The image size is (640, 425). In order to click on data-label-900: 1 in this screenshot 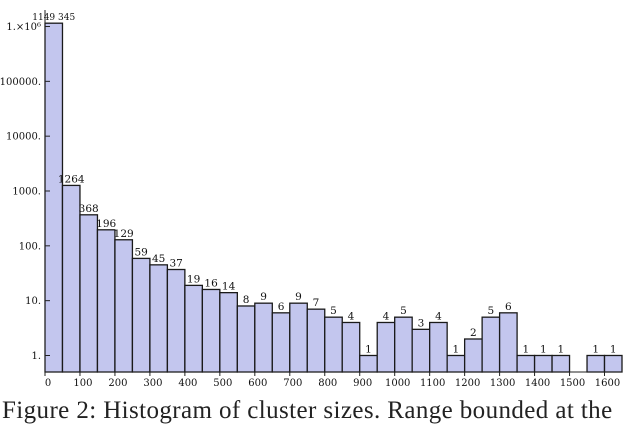, I will do `click(368, 349)`.